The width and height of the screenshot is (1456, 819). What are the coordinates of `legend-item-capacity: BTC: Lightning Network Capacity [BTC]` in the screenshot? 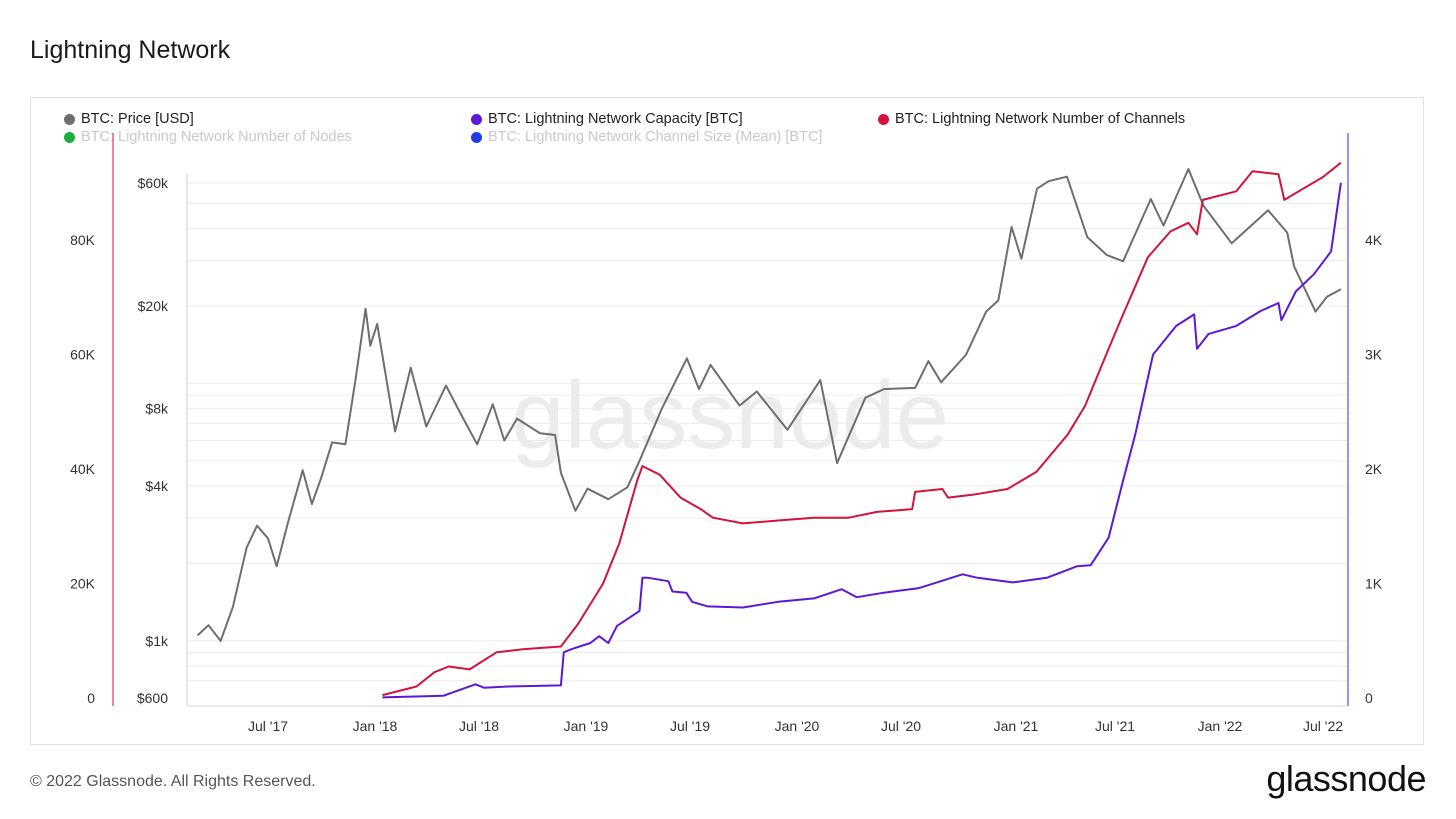 It's located at (607, 119).